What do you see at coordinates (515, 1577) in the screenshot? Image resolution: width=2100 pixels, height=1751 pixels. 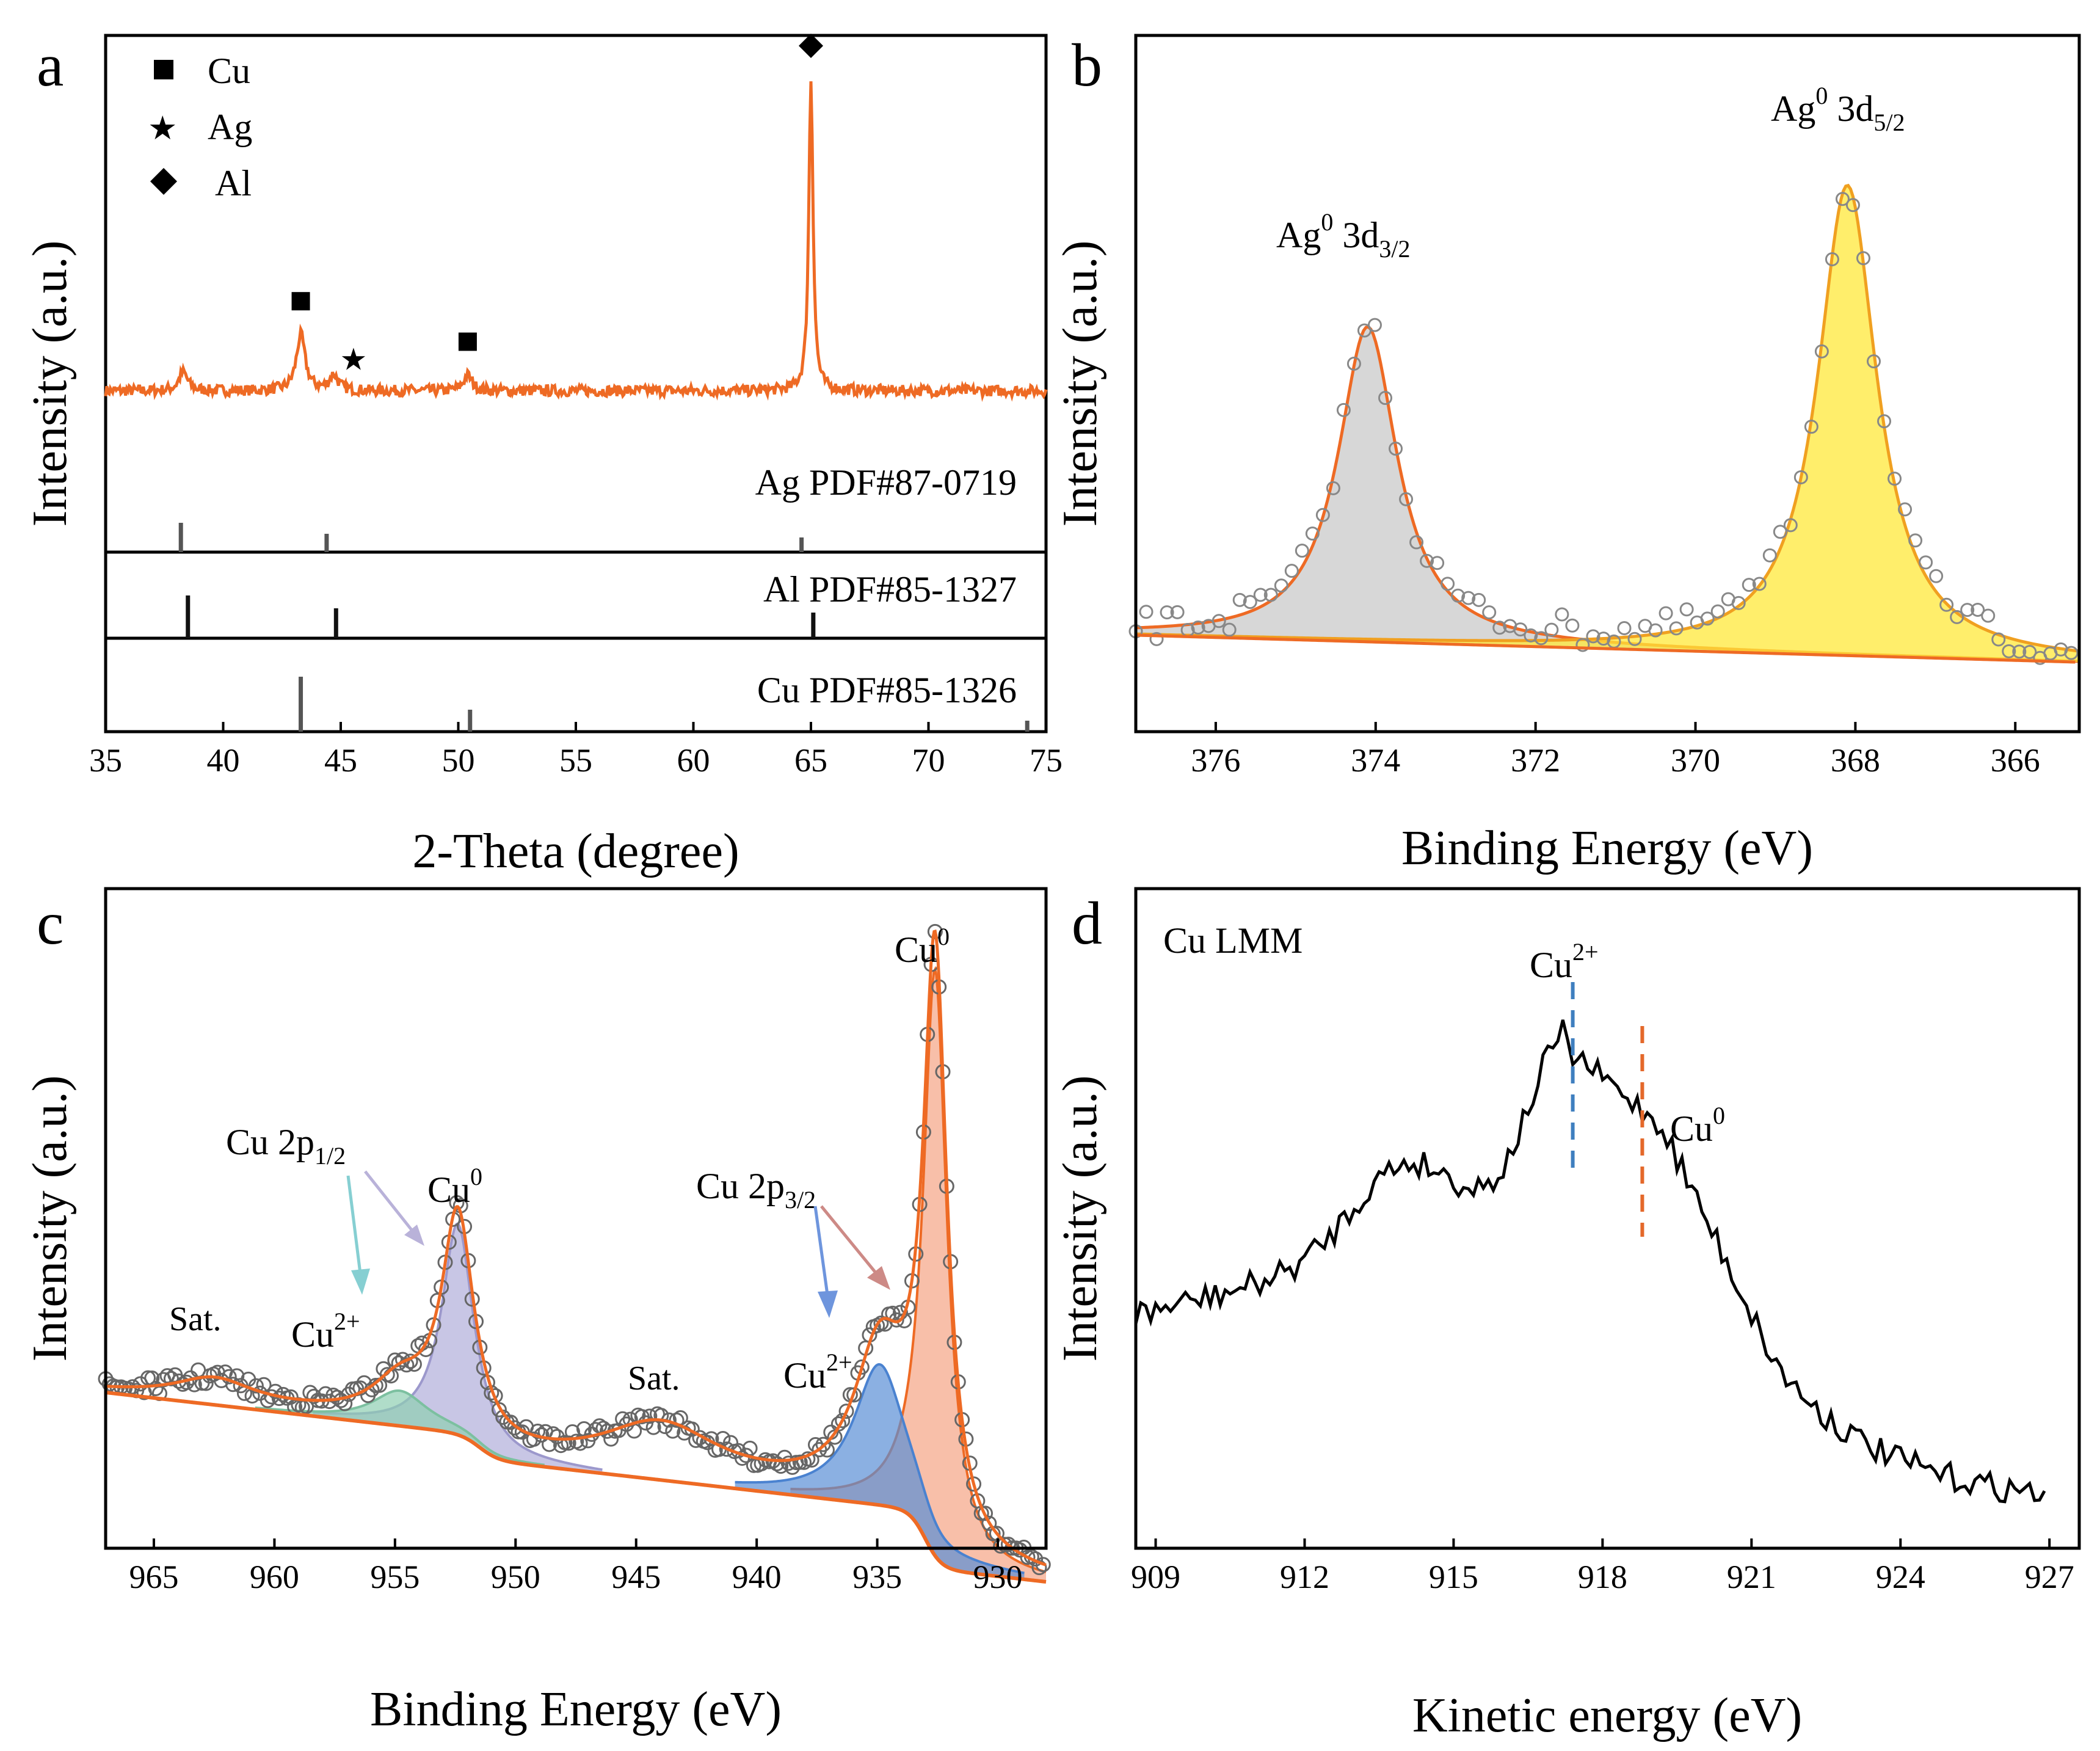 I see `x-tick-label: 950` at bounding box center [515, 1577].